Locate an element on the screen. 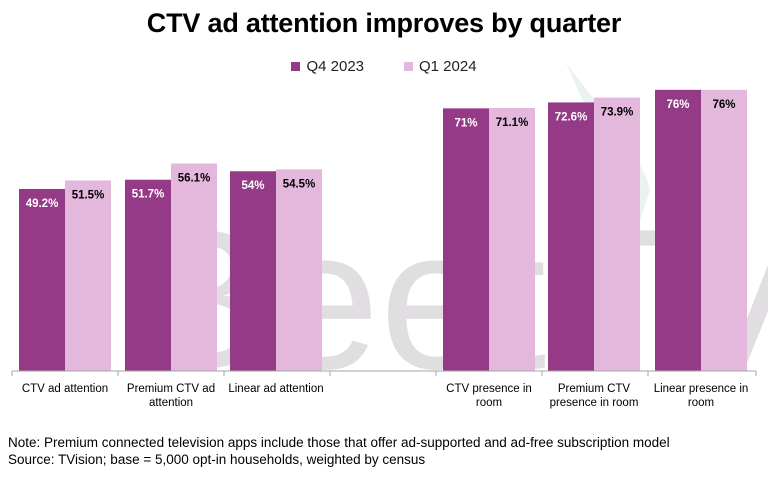 The height and width of the screenshot is (481, 768). data-label-q4-2023-1: 49.2% is located at coordinates (42, 204).